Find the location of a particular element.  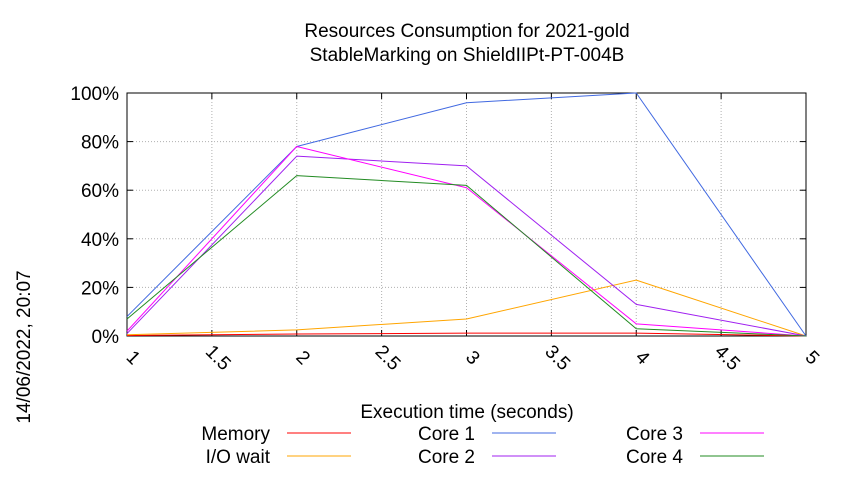

x-tick-label: 2.5 is located at coordinates (388, 358).